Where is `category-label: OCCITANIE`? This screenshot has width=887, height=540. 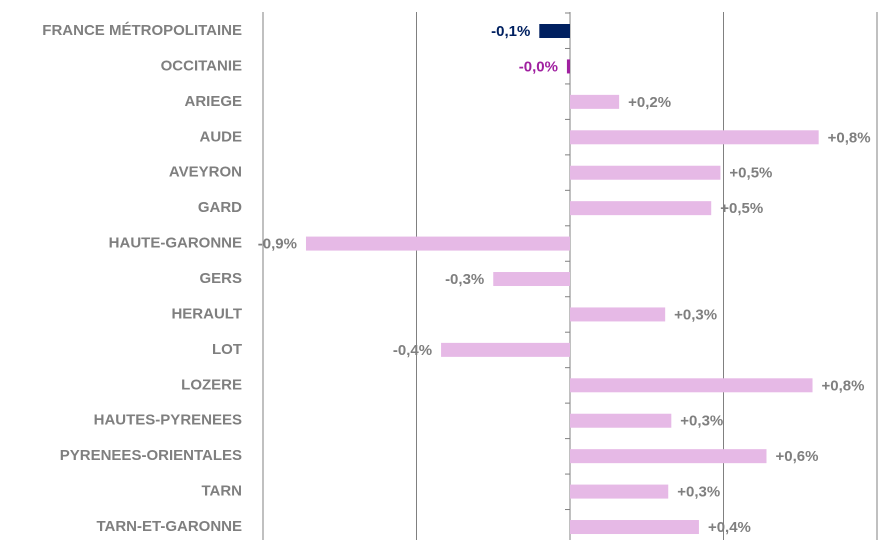
category-label: OCCITANIE is located at coordinates (201, 65).